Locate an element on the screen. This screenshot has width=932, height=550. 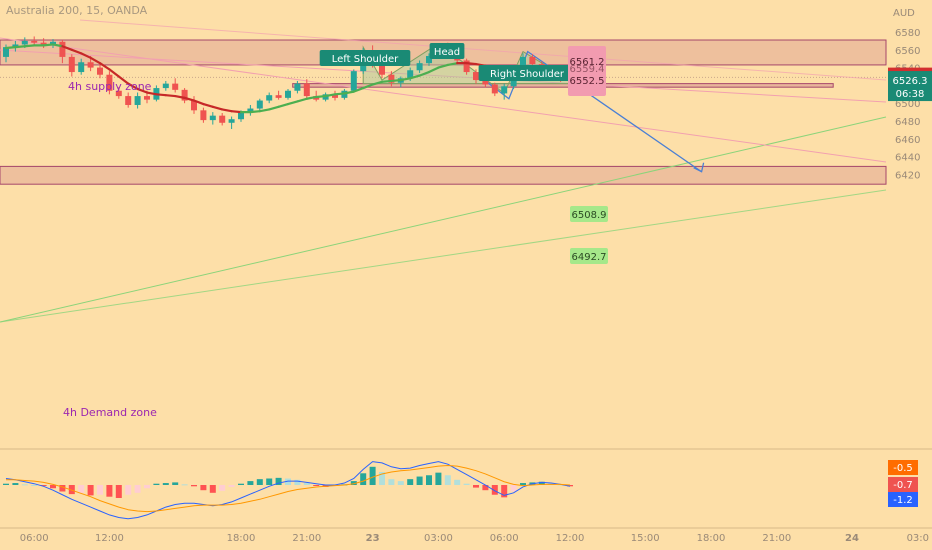
target-2-label: 6492.7 is located at coordinates (589, 257).